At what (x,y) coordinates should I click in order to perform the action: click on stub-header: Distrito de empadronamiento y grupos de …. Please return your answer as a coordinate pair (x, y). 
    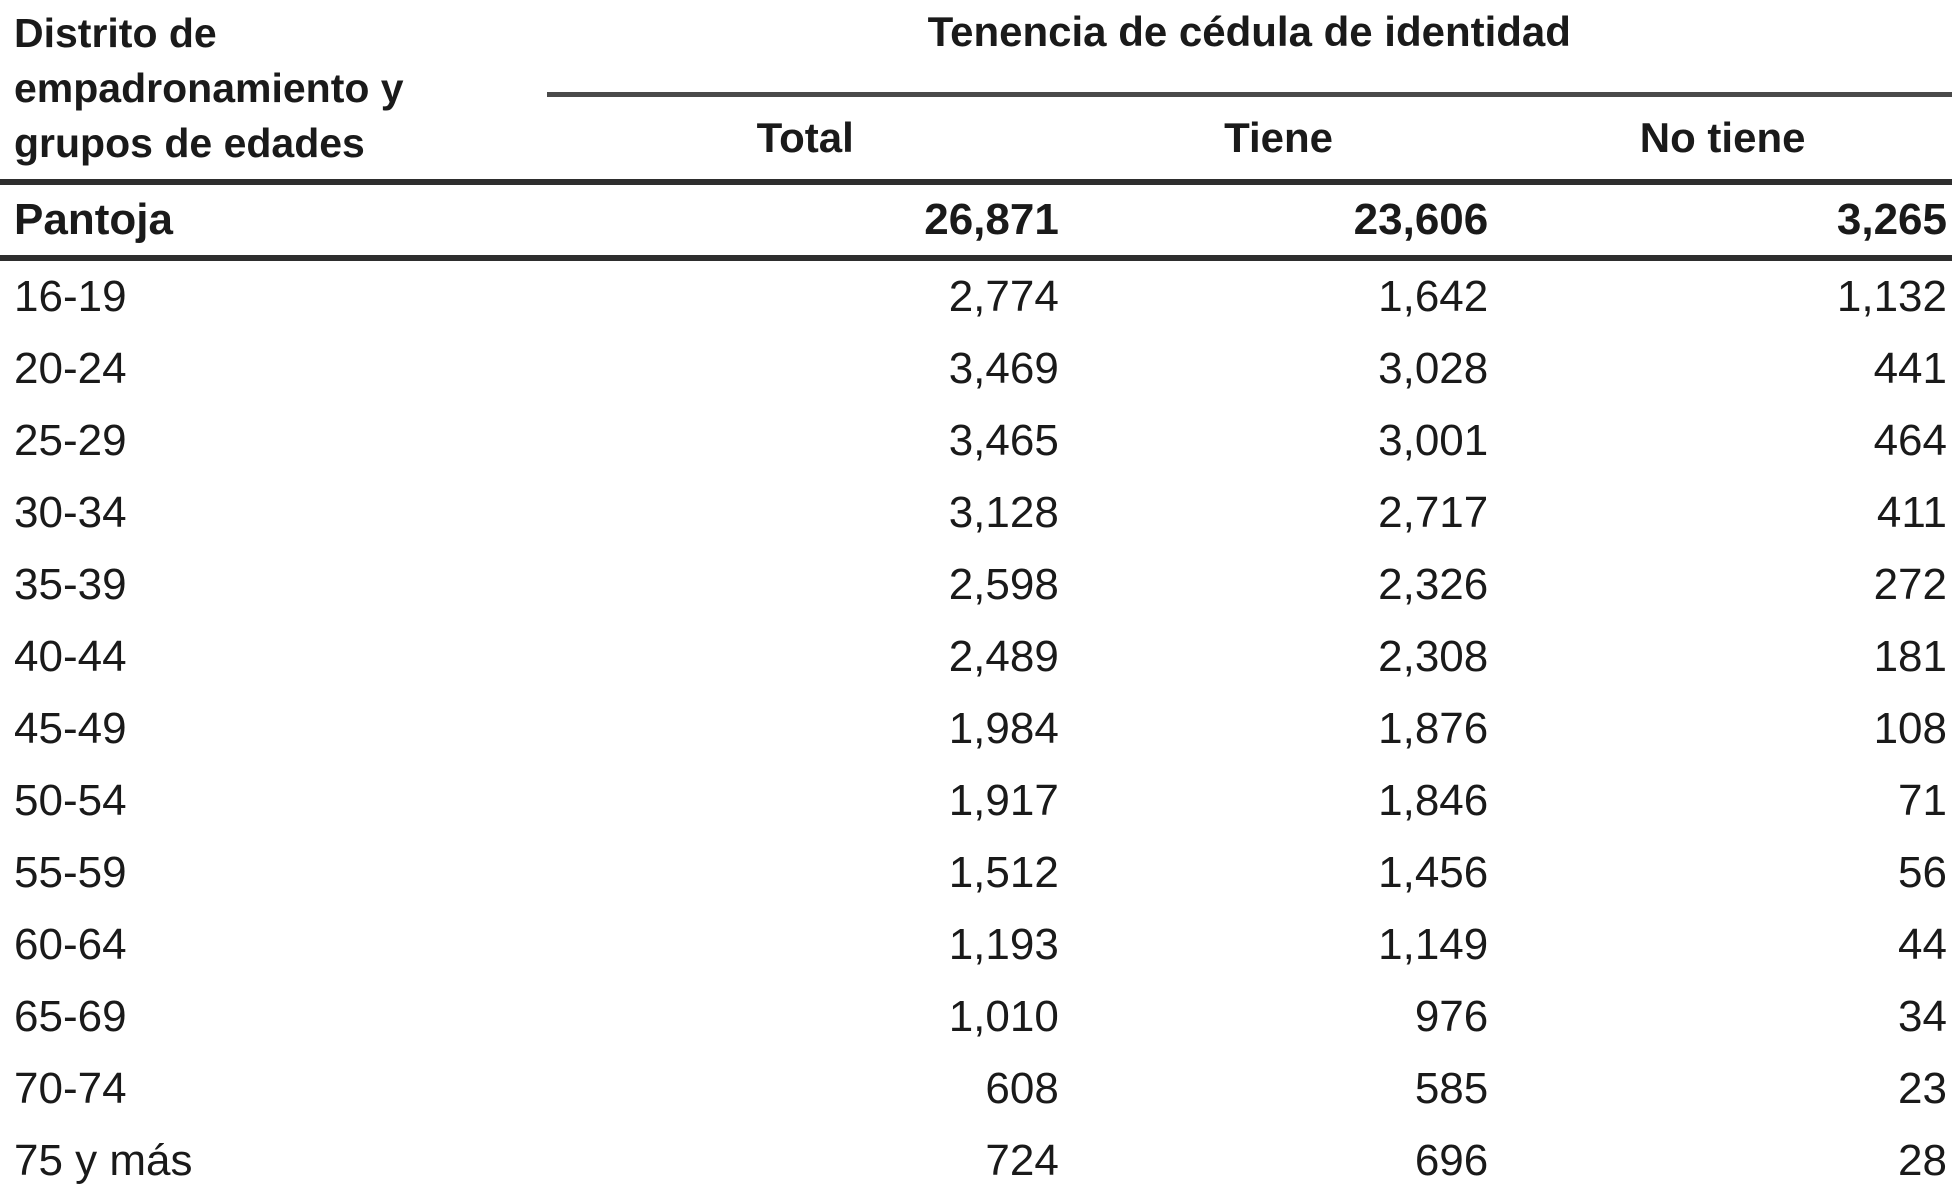
    Looking at the image, I should click on (273, 92).